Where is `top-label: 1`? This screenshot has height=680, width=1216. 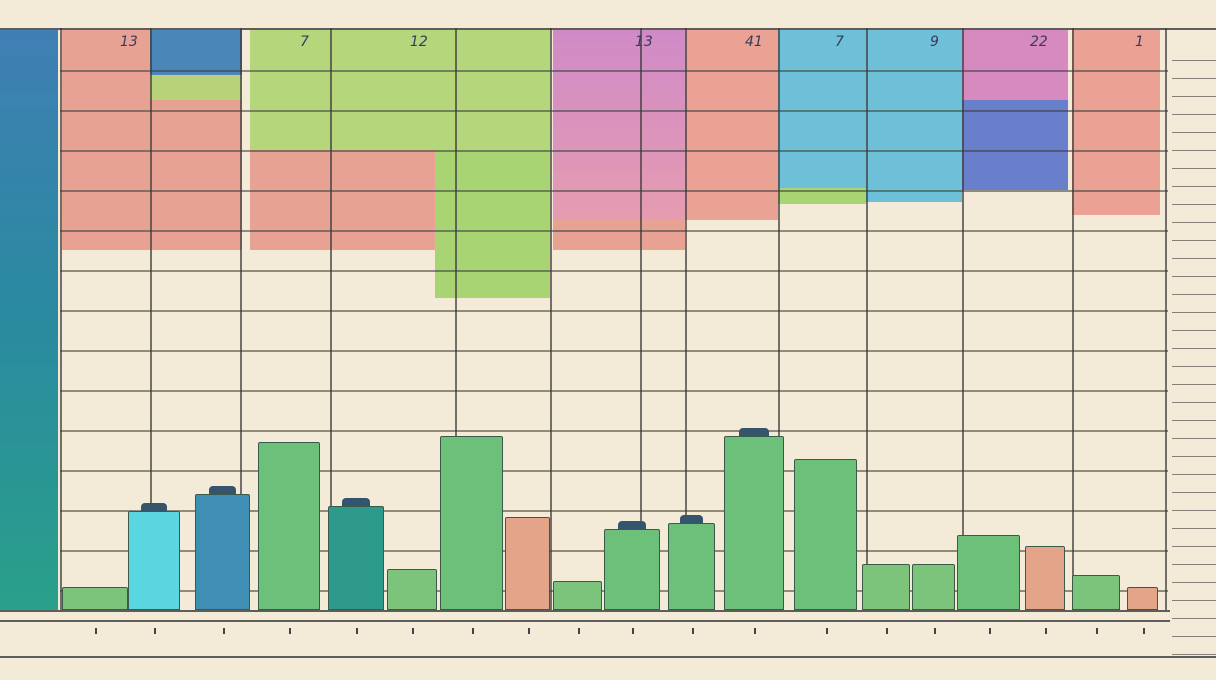
top-label: 1 is located at coordinates (1139, 42).